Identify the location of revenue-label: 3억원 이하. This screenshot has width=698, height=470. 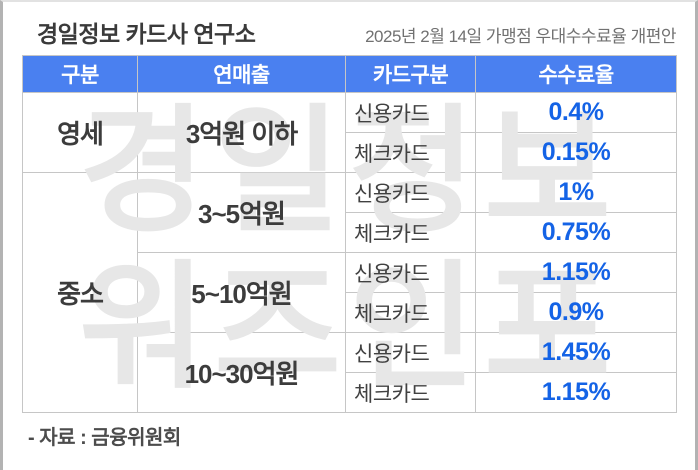
(241, 134).